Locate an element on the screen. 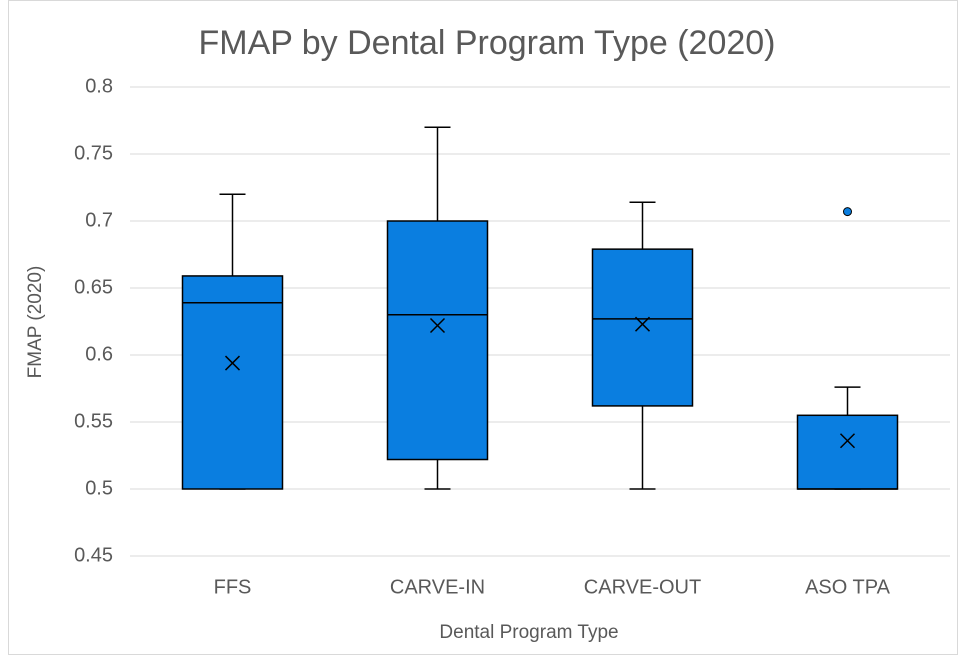 The width and height of the screenshot is (959, 655). y-tick-label: 0.65 is located at coordinates (93, 287).